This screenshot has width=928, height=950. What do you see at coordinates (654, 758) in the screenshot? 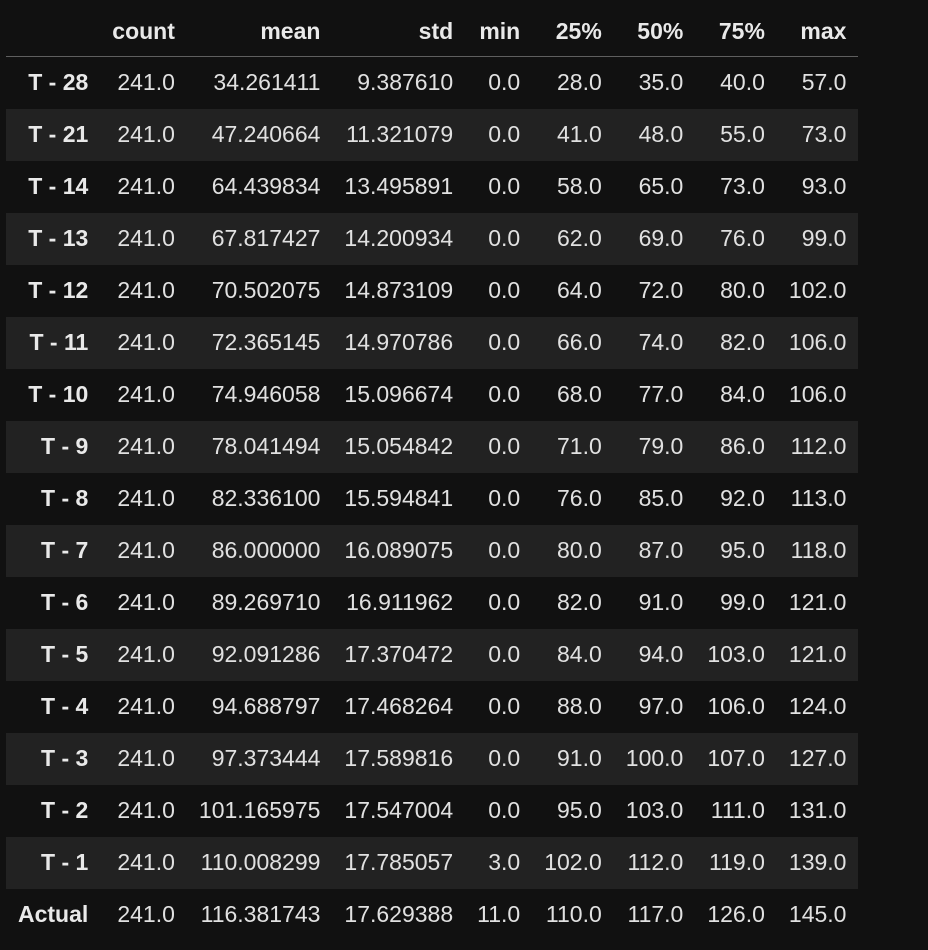
I see `cell-50: 100.0` at bounding box center [654, 758].